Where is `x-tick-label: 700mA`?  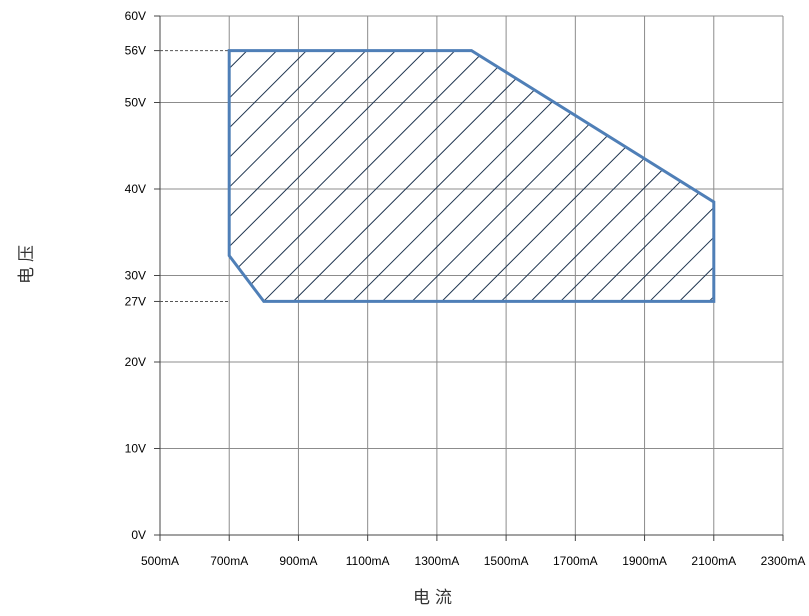 x-tick-label: 700mA is located at coordinates (229, 561).